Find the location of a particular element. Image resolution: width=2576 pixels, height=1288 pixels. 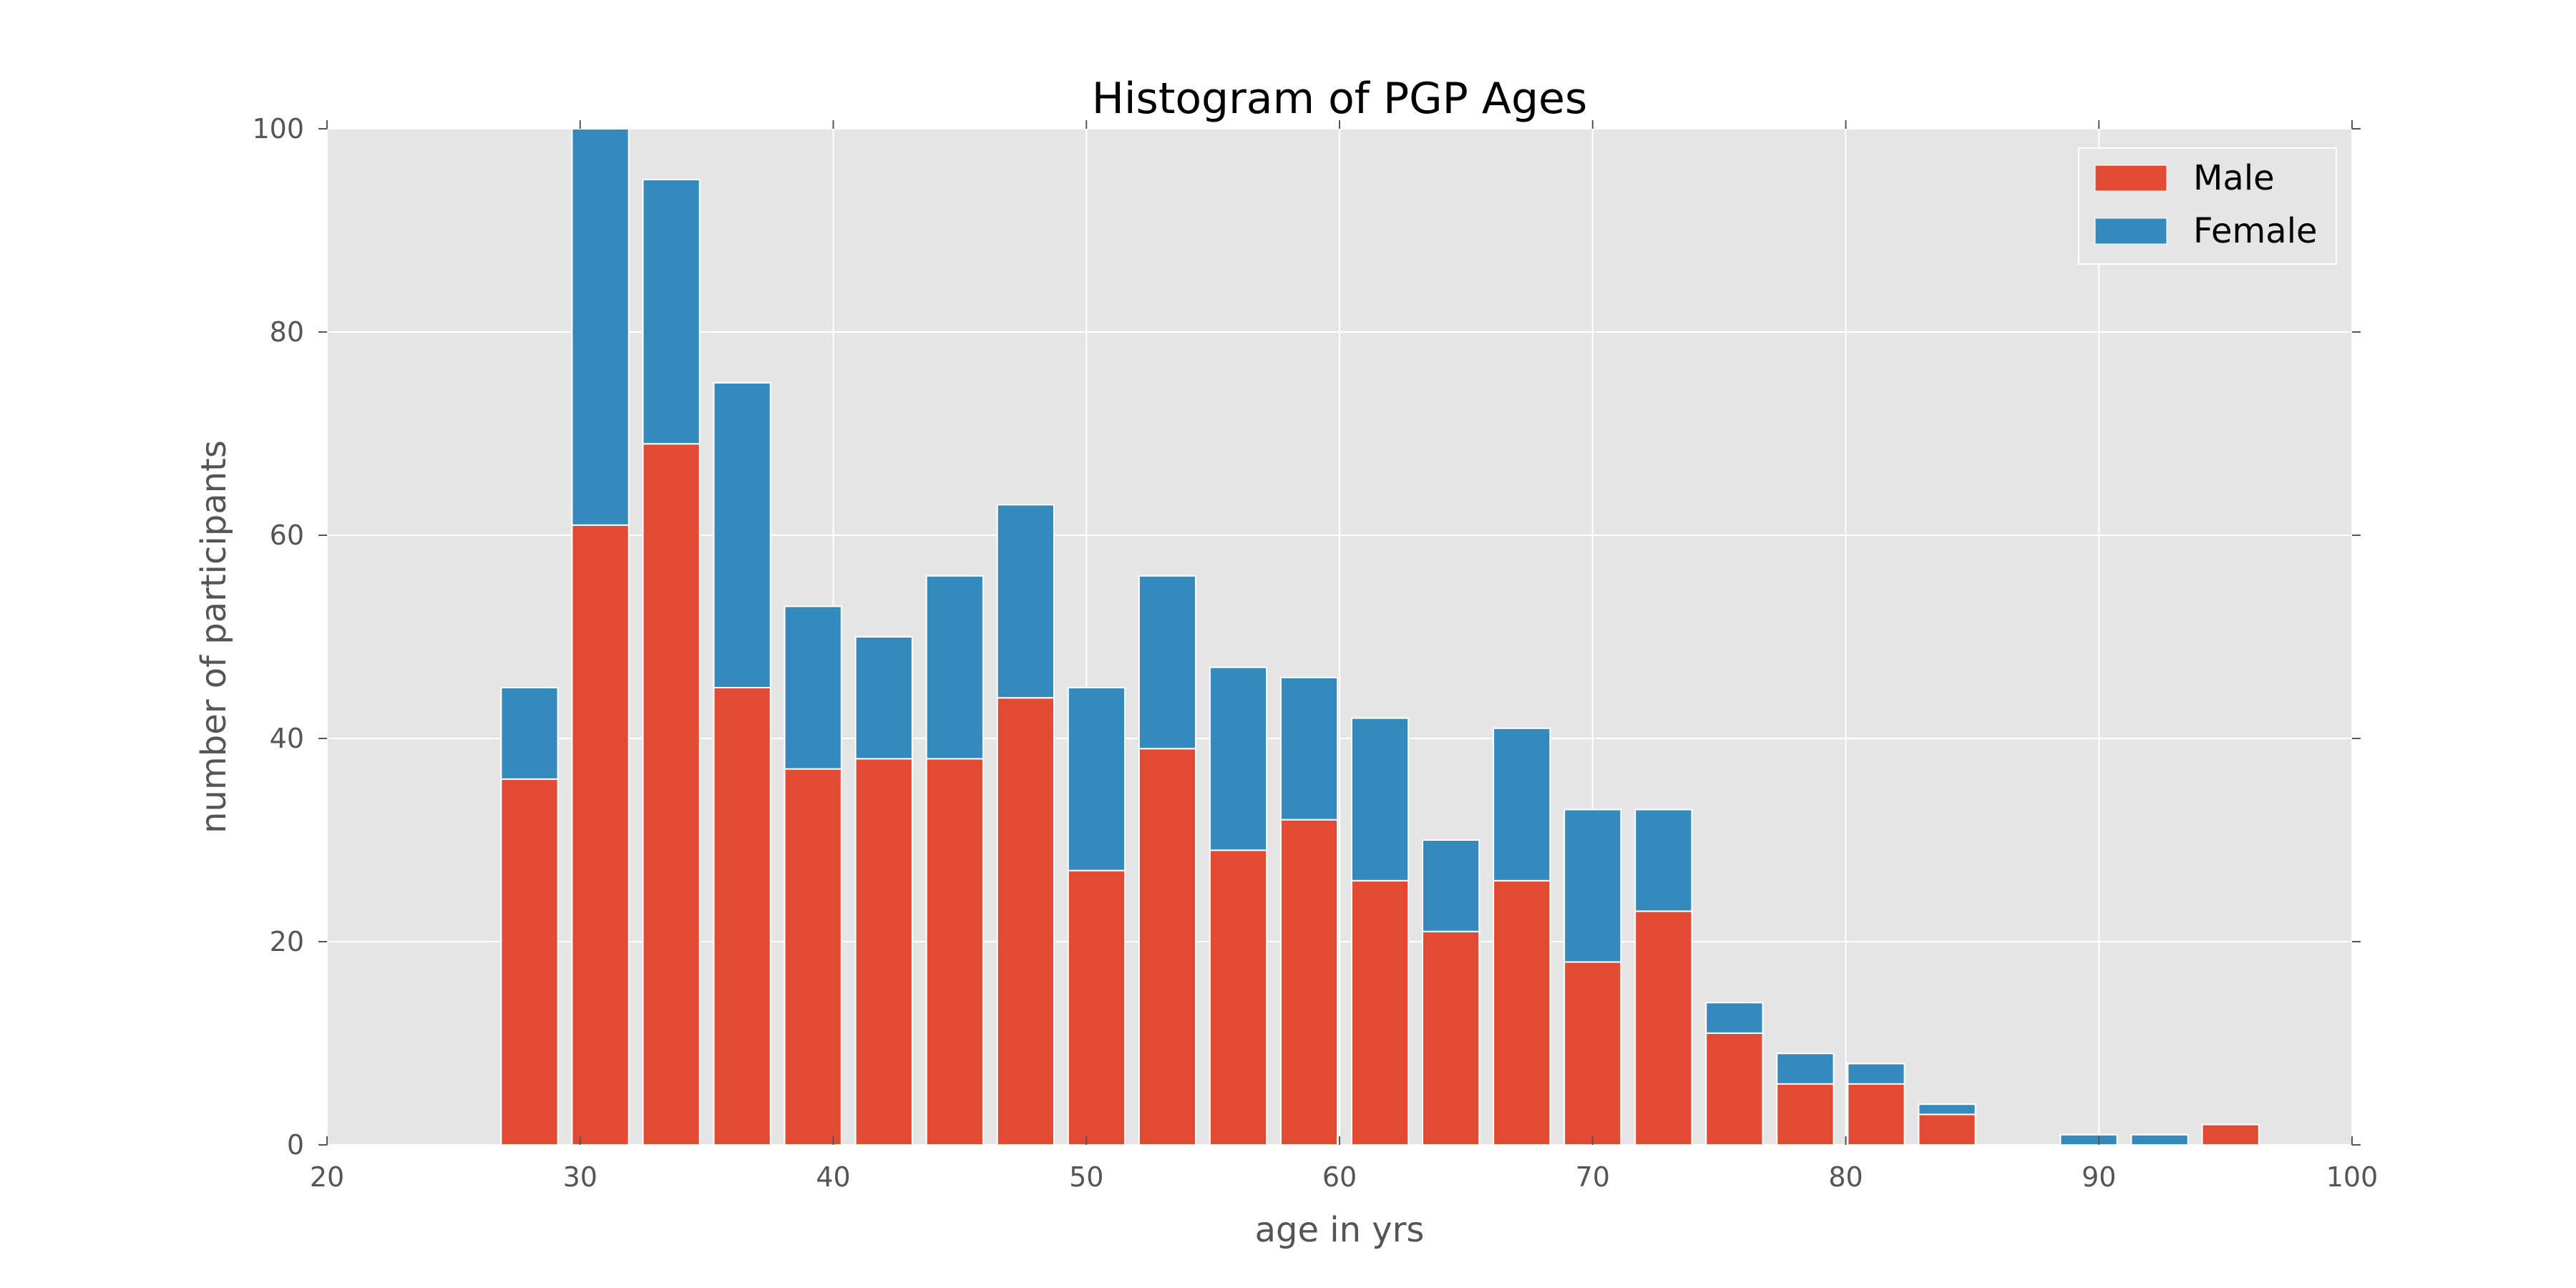

legend-label-female: Female is located at coordinates (2255, 231).